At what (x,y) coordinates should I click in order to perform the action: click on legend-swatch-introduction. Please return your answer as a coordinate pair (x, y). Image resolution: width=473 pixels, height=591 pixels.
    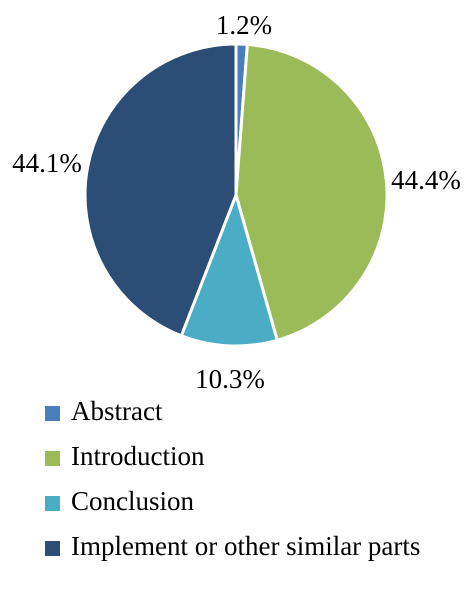
    Looking at the image, I should click on (52, 458).